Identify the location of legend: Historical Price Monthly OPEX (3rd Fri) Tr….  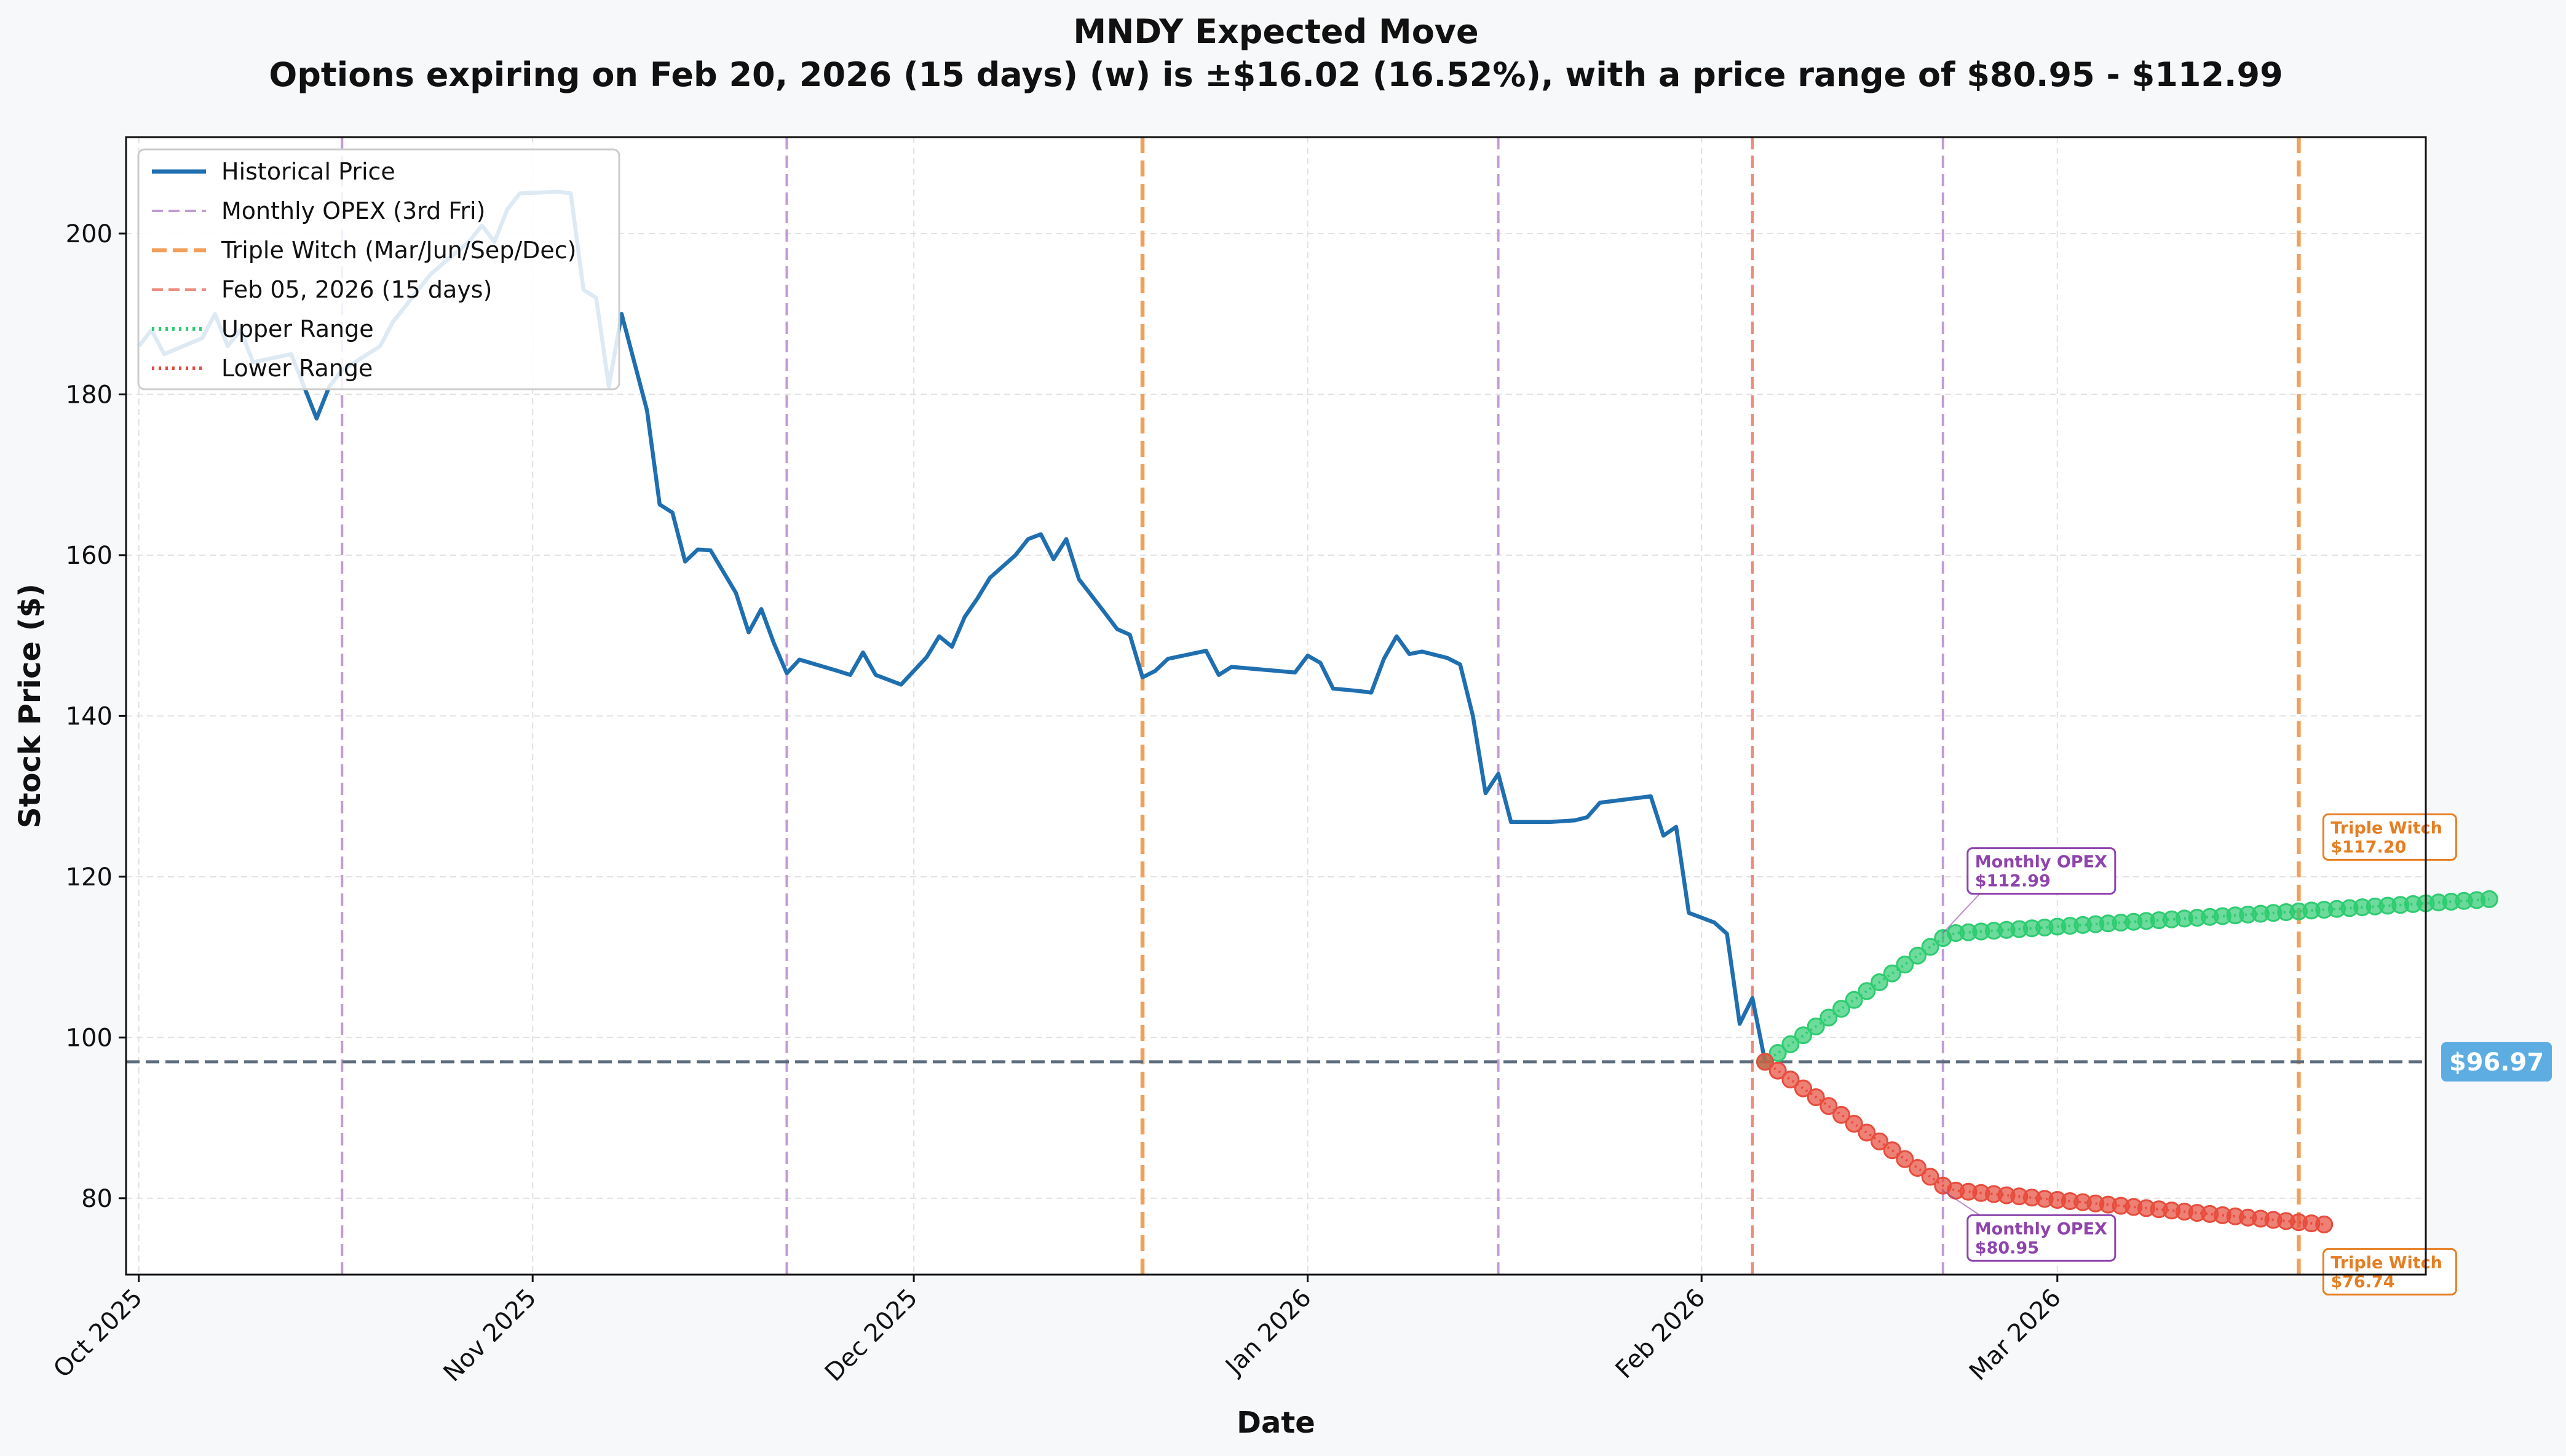
(378, 269).